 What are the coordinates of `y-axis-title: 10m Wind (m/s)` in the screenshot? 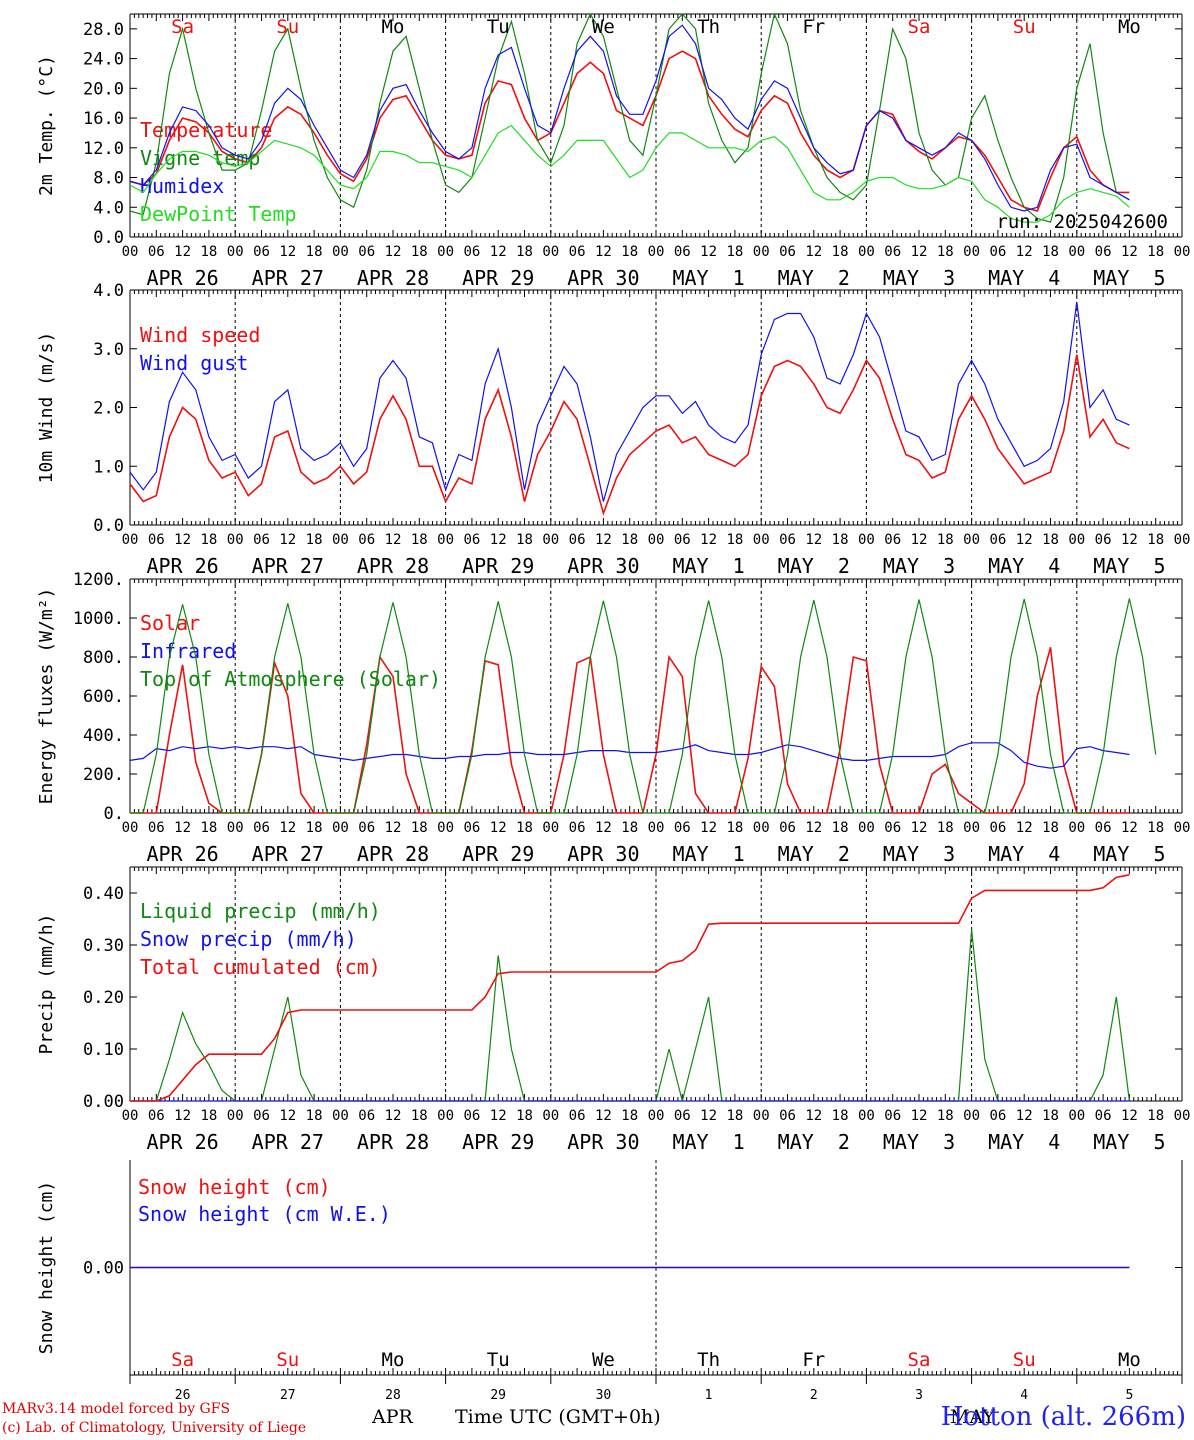 It's located at (46, 408).